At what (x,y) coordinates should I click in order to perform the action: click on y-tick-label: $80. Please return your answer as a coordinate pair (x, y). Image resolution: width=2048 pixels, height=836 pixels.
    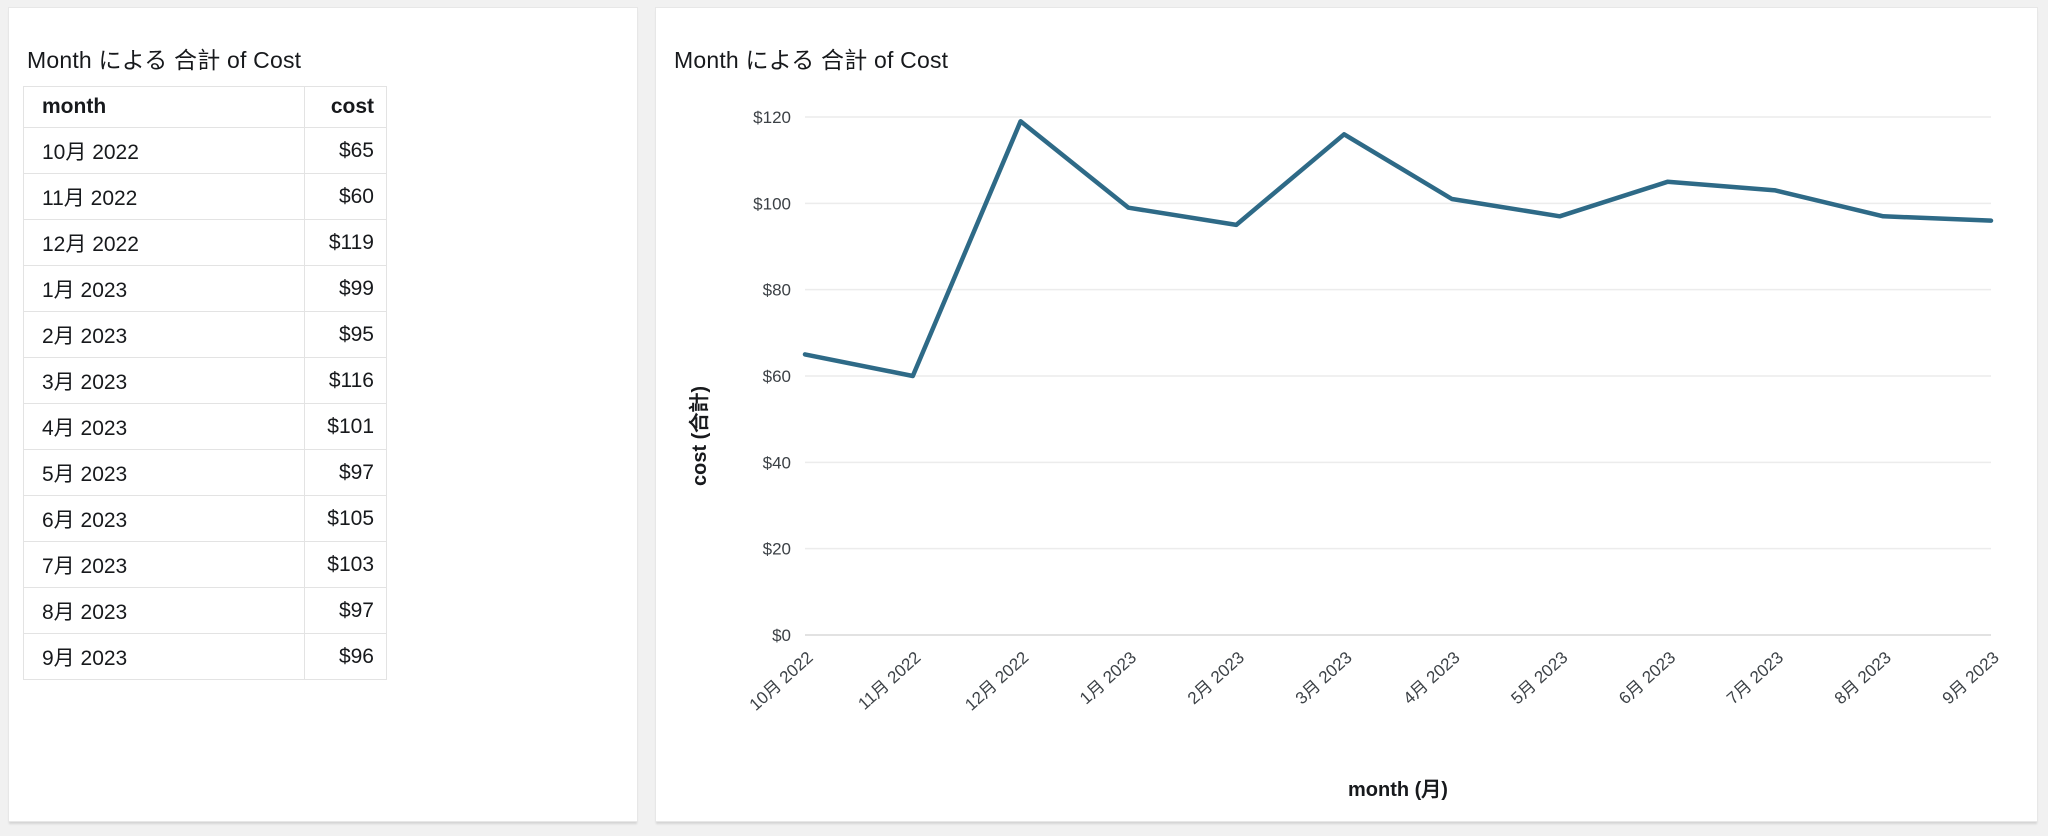
    Looking at the image, I should click on (777, 290).